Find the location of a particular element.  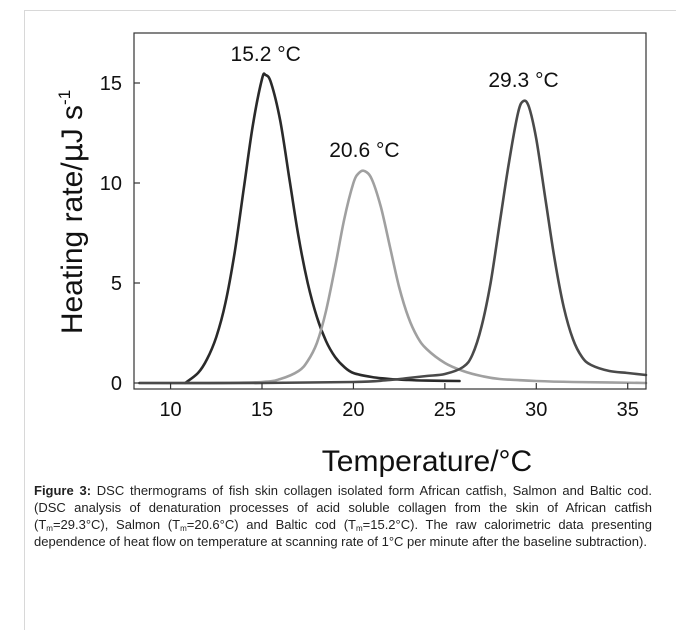

x-axis-label: Temperature/°C is located at coordinates (427, 461).